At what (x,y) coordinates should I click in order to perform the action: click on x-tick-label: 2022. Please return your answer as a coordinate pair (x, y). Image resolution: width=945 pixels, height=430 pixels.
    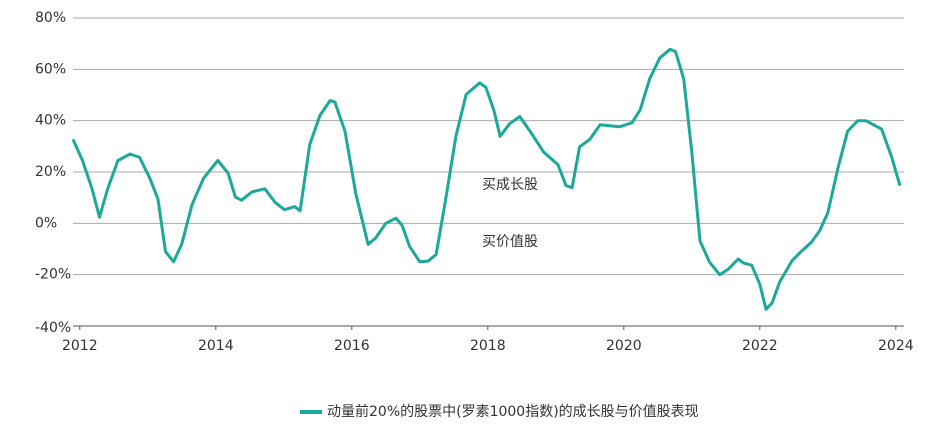
    Looking at the image, I should click on (760, 346).